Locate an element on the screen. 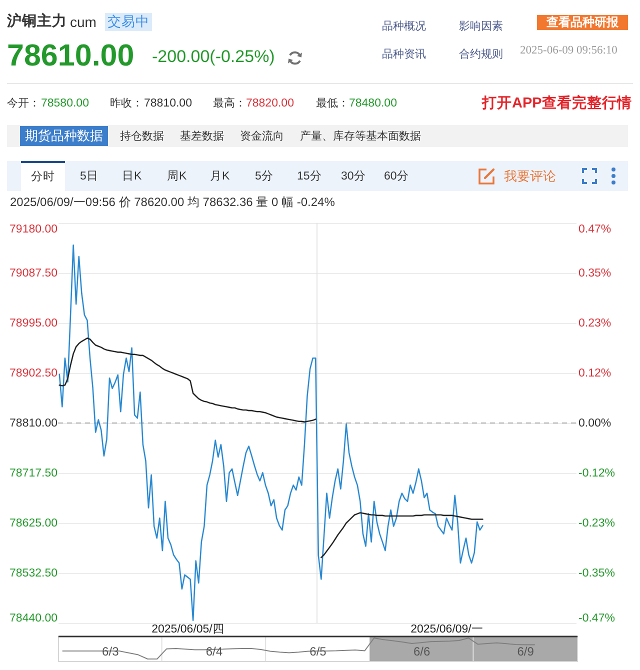 The height and width of the screenshot is (670, 640). text: 周K is located at coordinates (177, 177).